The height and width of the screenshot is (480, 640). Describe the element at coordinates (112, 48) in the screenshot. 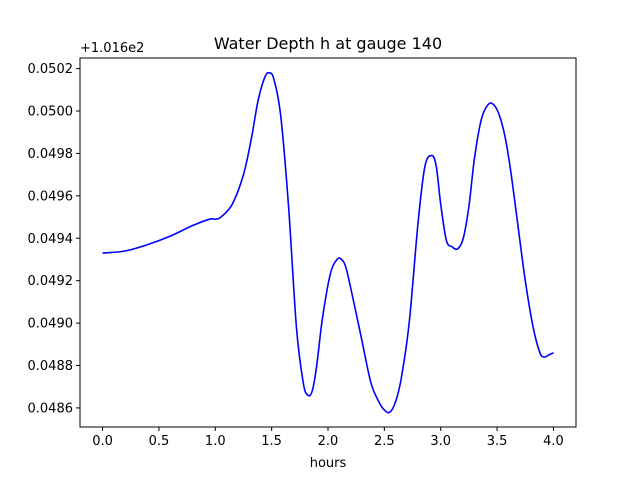

I see `y-axis-offset-label: +1.016e2` at that location.